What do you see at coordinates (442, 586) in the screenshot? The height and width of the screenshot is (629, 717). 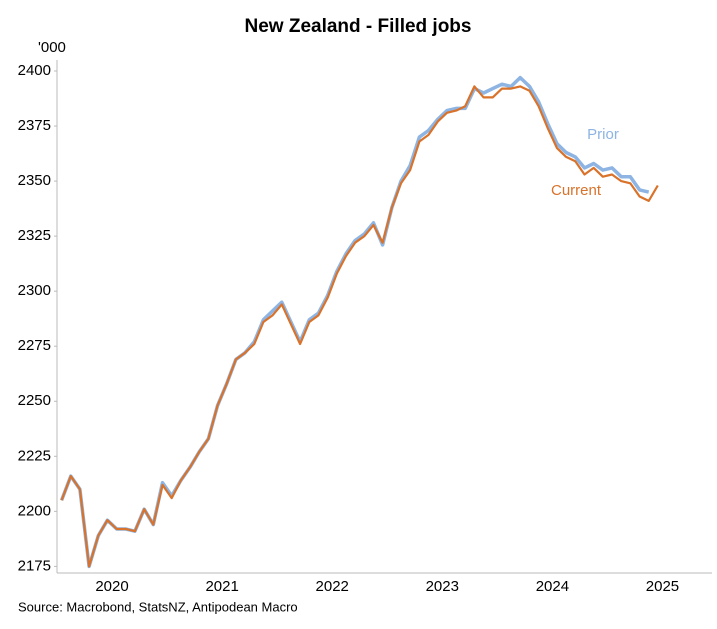 I see `x-tick-label: 2023` at bounding box center [442, 586].